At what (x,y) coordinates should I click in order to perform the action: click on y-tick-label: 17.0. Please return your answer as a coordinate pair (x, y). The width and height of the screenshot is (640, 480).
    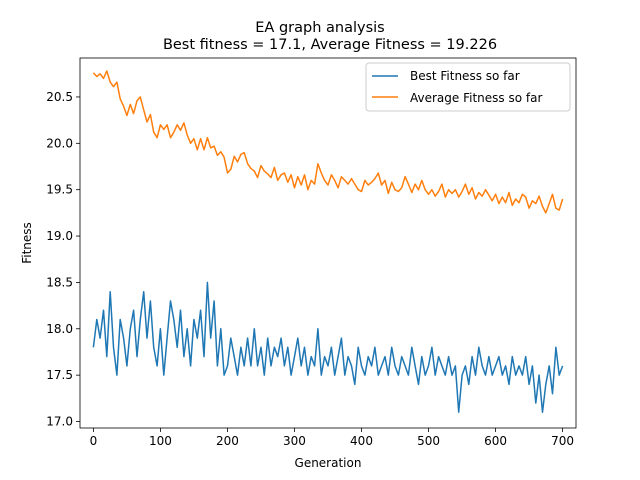
    Looking at the image, I should click on (59, 422).